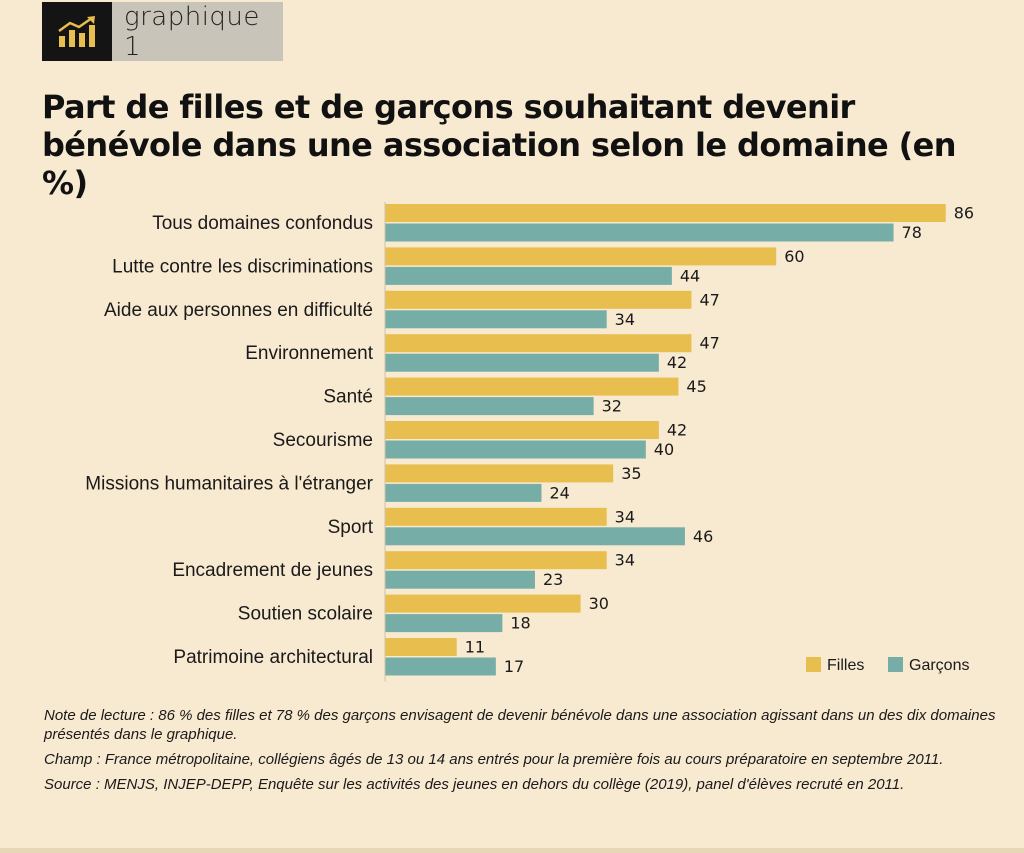 The height and width of the screenshot is (853, 1024). I want to click on bar-garcons-aide-aux-personnes-en-difficulte, so click(496, 319).